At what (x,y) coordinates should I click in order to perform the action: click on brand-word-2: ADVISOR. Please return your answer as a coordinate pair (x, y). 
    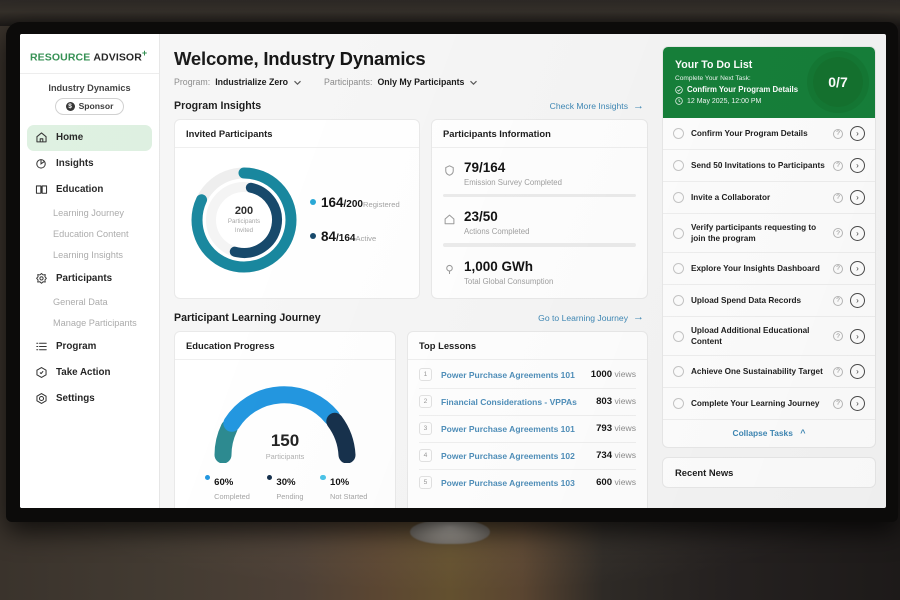
    Looking at the image, I should click on (117, 57).